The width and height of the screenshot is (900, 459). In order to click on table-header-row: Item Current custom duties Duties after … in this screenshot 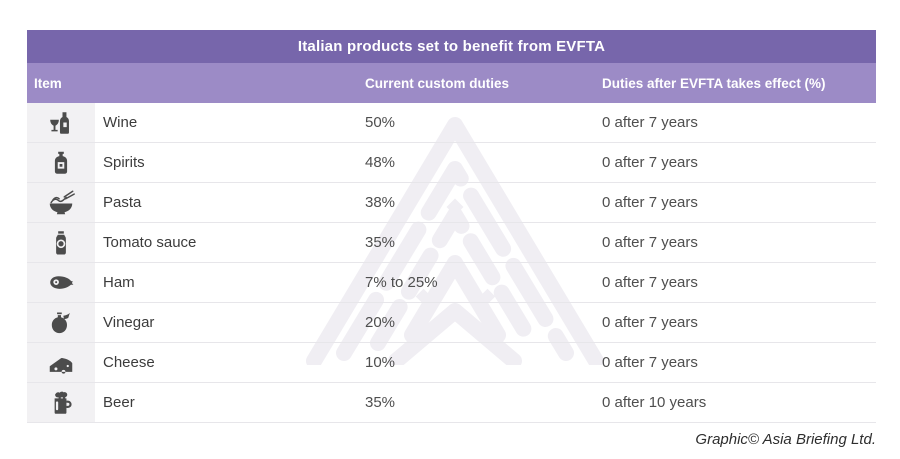, I will do `click(451, 83)`.